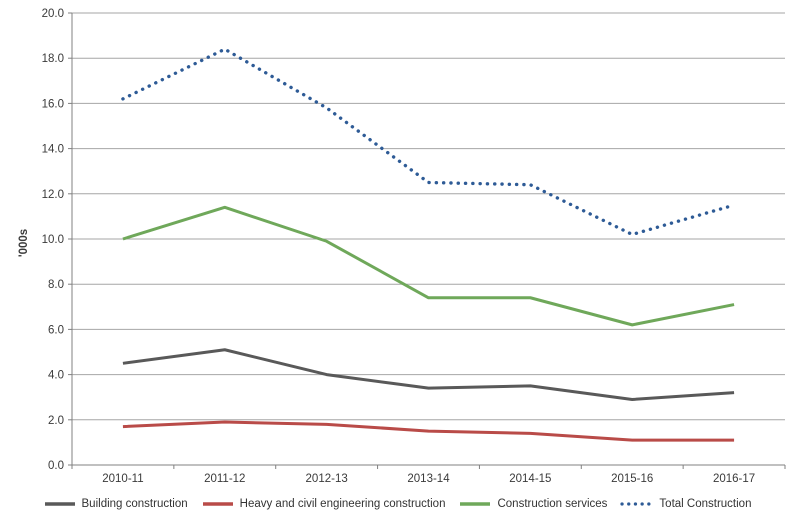  I want to click on legend-item-heavy-and-civil-engineering-construction: Heavy and civil engineering construction, so click(323, 504).